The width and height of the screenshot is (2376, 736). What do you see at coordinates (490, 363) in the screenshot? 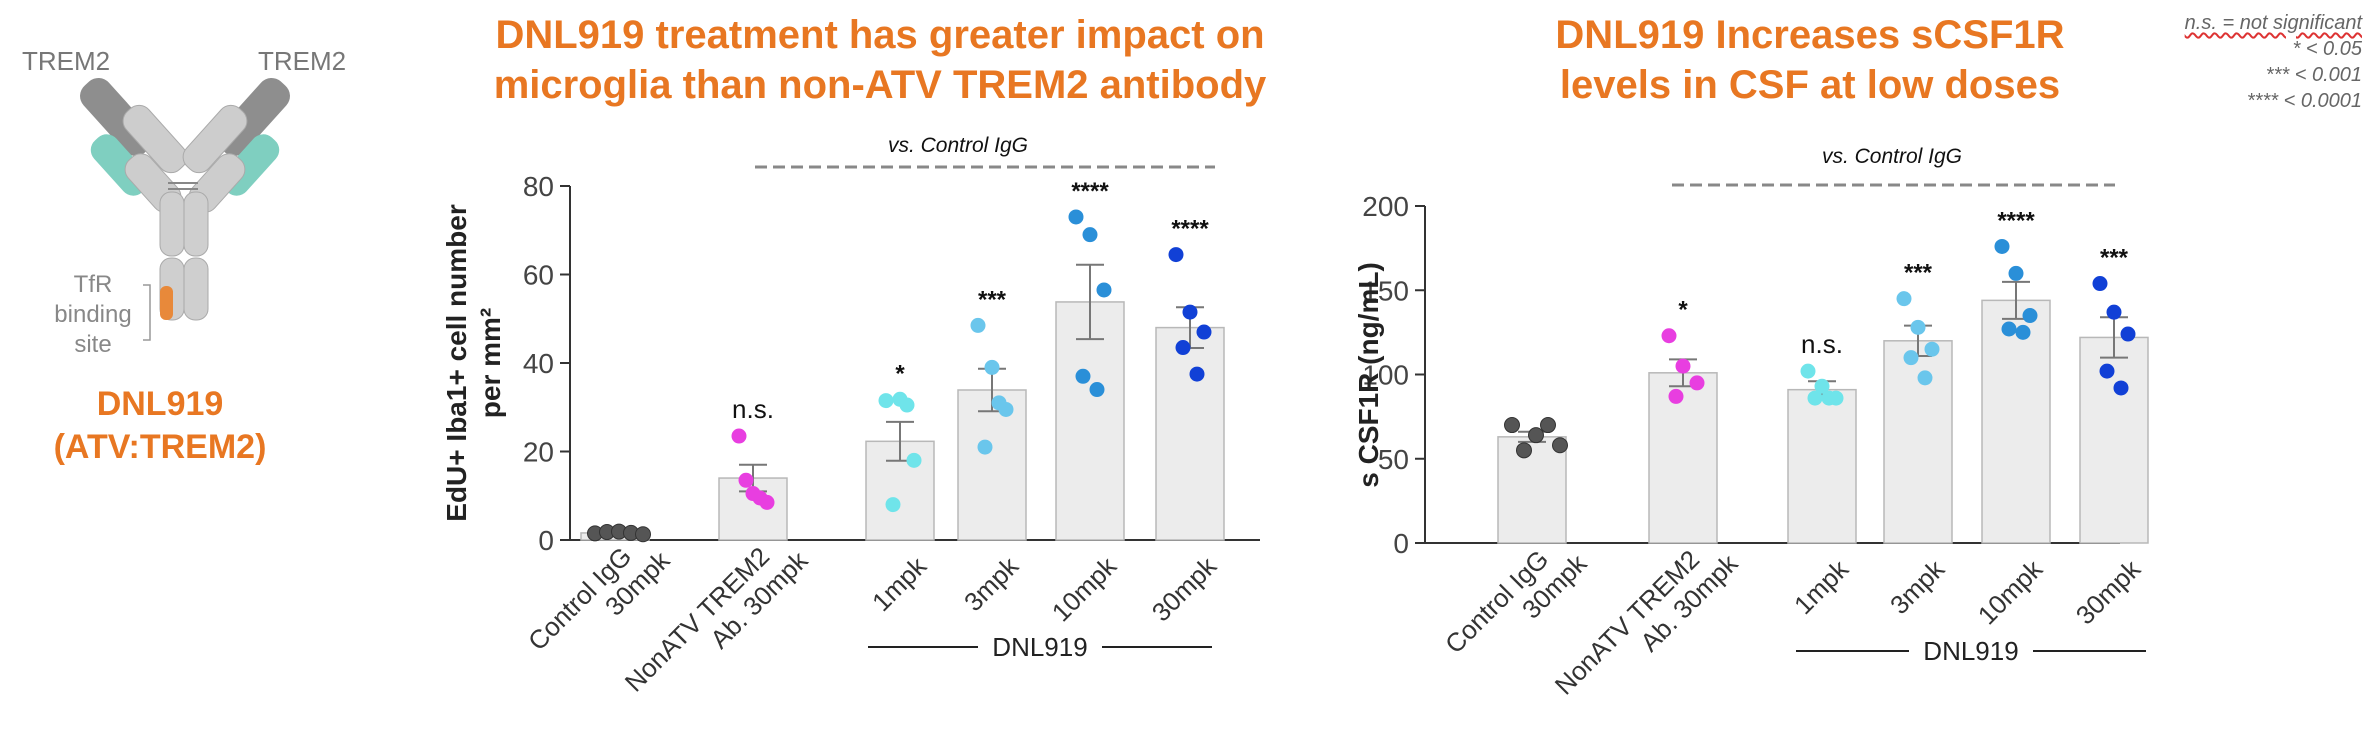
I see `c1-y-axis-label-line: per mm²` at bounding box center [490, 363].